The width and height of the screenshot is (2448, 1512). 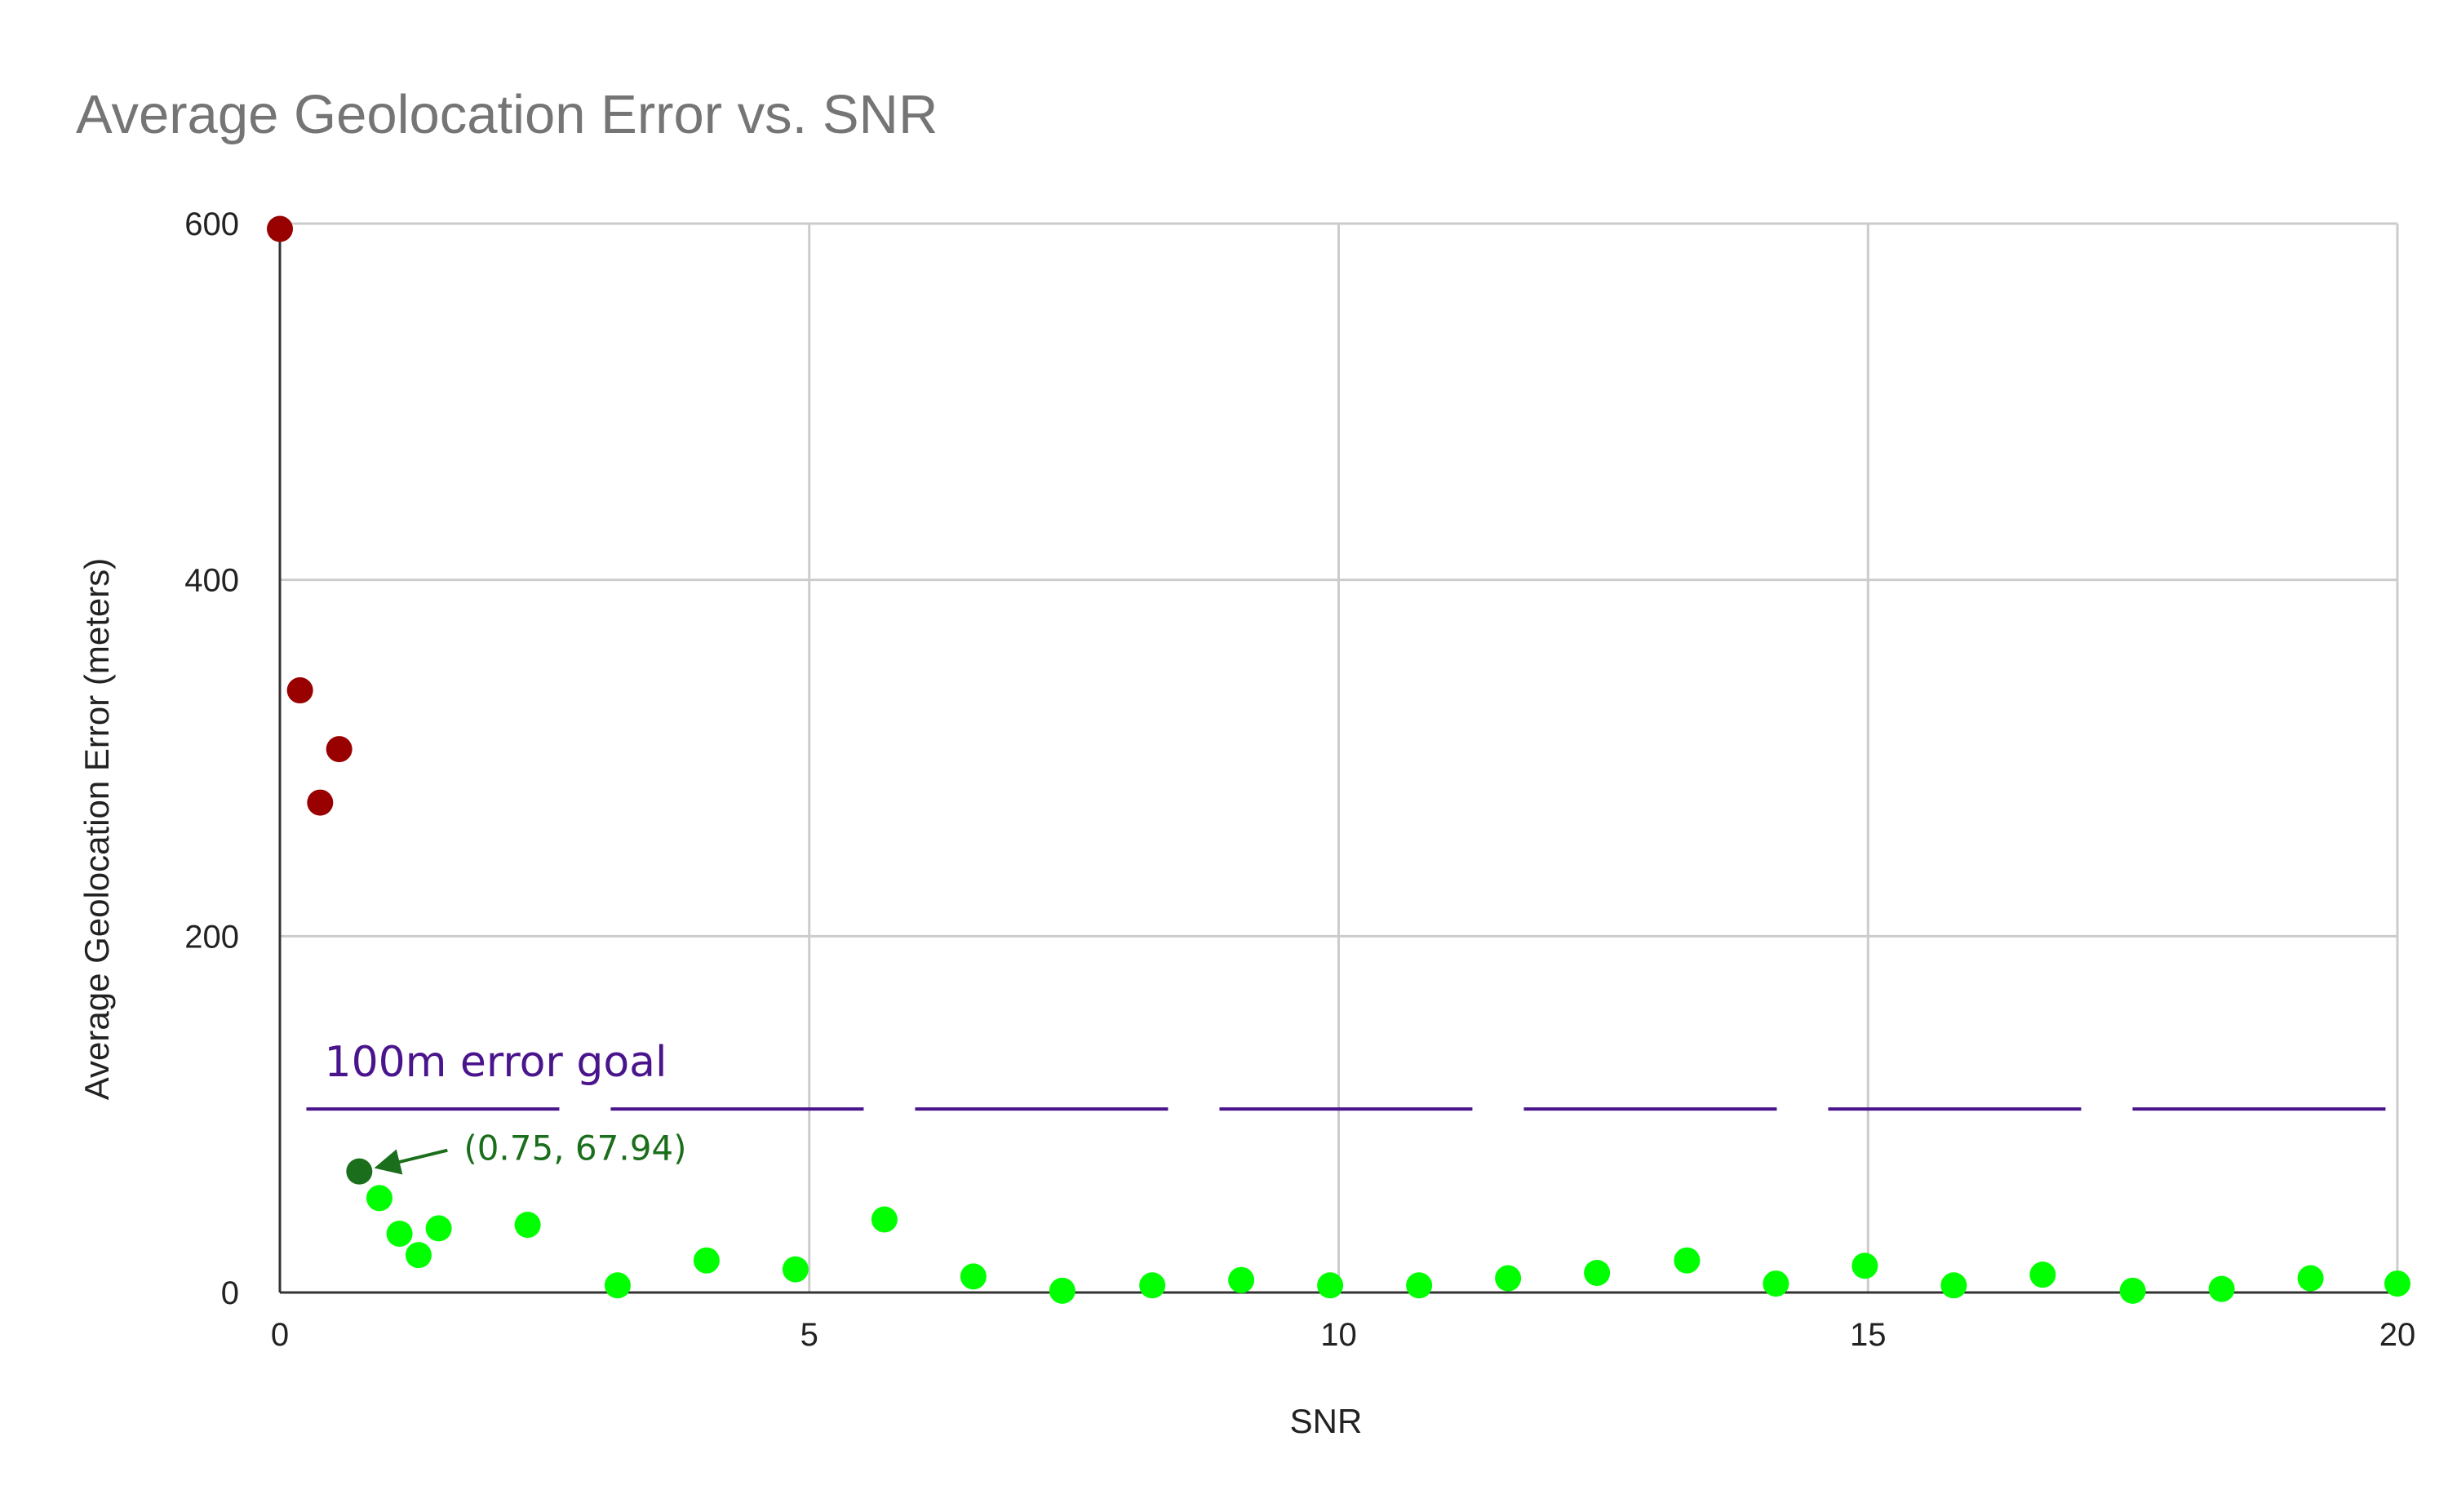 I want to click on y-axis-title: Average Geolocation Error (meters), so click(x=97, y=829).